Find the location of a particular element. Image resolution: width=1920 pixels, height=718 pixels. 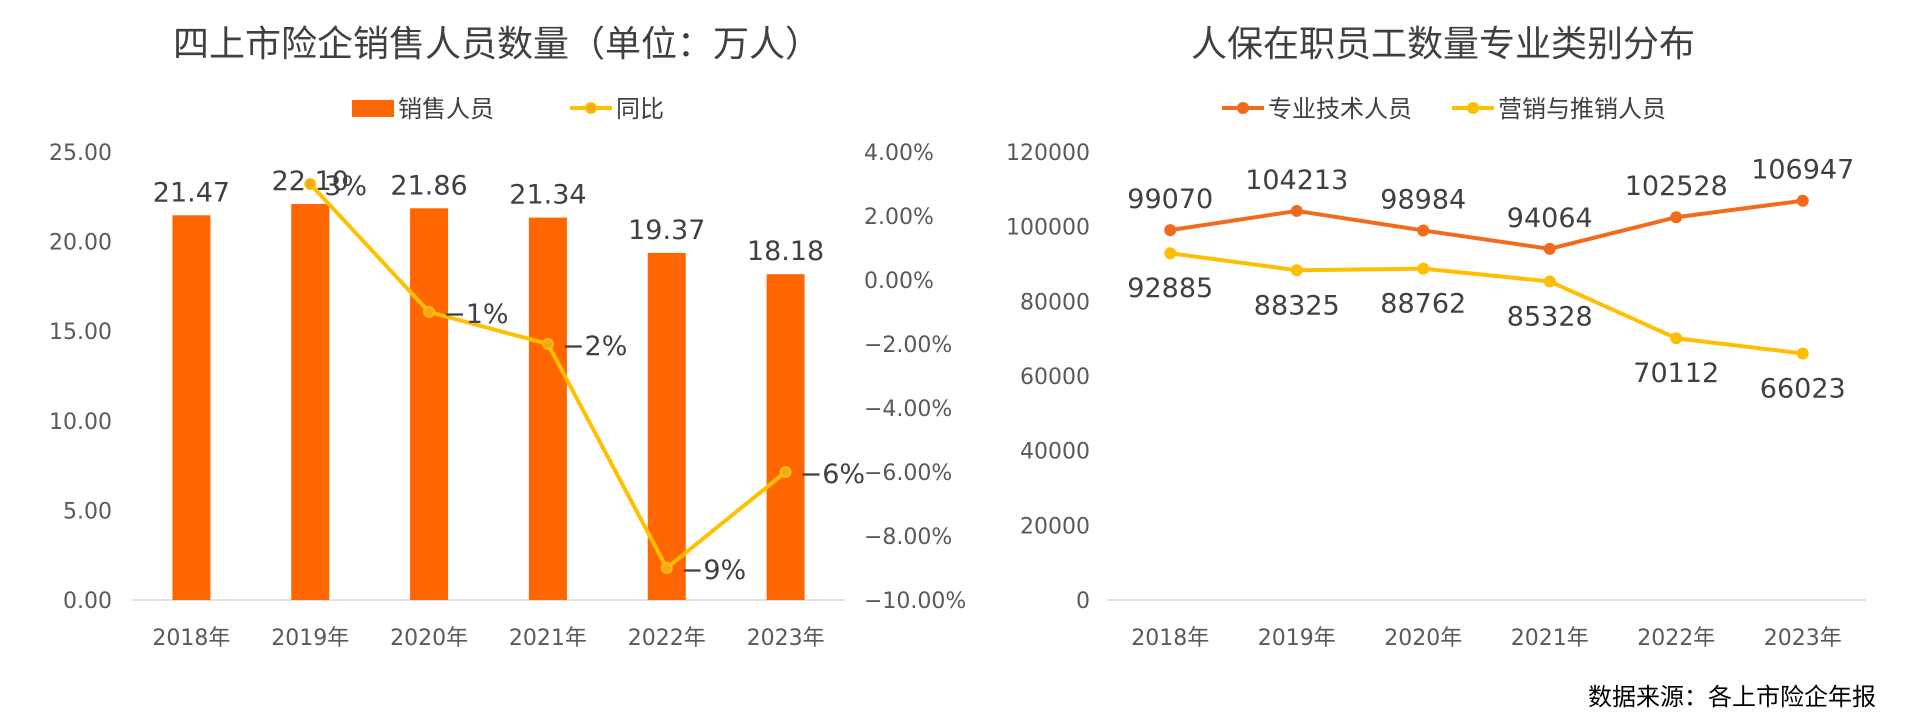

chart2-x-ticks: 2018年 2019年 2020年 2021年 2022年 2023年 is located at coordinates (1486, 638).